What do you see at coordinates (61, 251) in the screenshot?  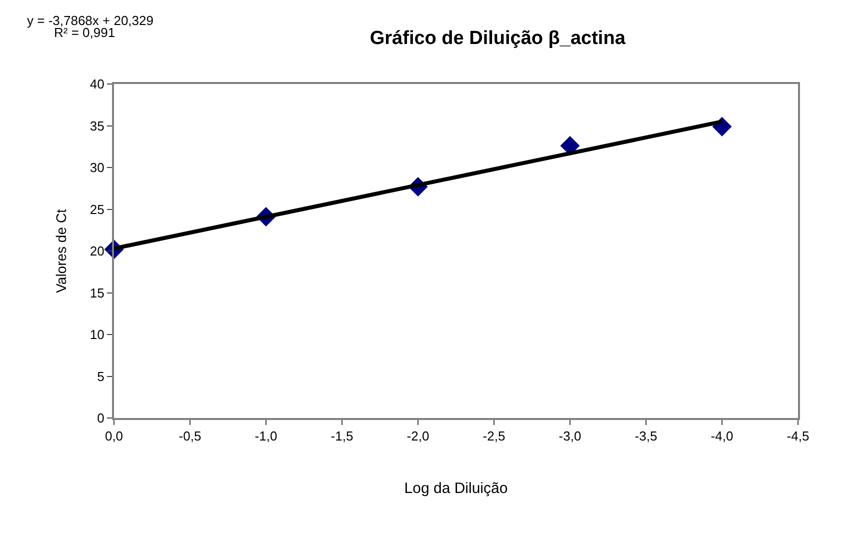 I see `y-axis-title: Valores de Ct` at bounding box center [61, 251].